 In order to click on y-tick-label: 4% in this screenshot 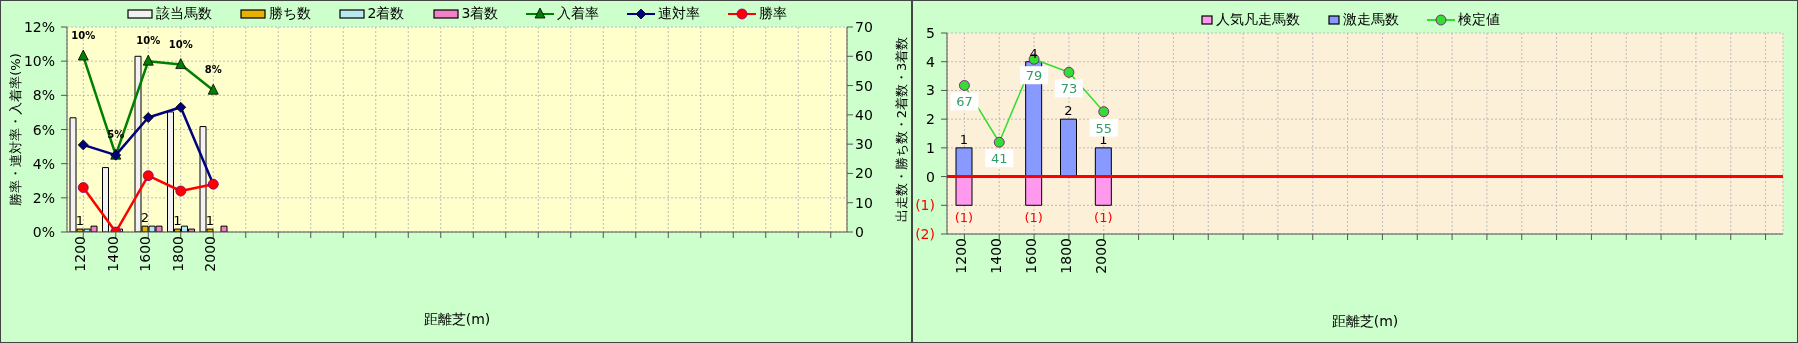, I will do `click(43, 163)`.